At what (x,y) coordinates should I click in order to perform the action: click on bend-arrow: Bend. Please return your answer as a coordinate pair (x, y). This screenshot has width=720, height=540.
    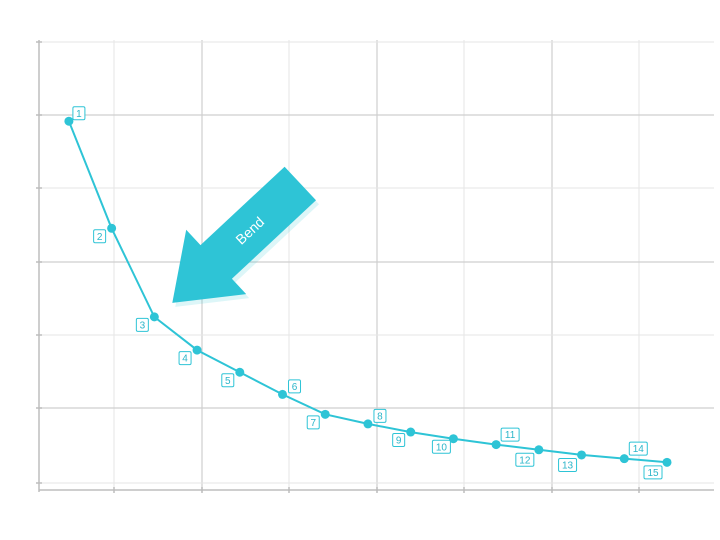
    Looking at the image, I should click on (245, 236).